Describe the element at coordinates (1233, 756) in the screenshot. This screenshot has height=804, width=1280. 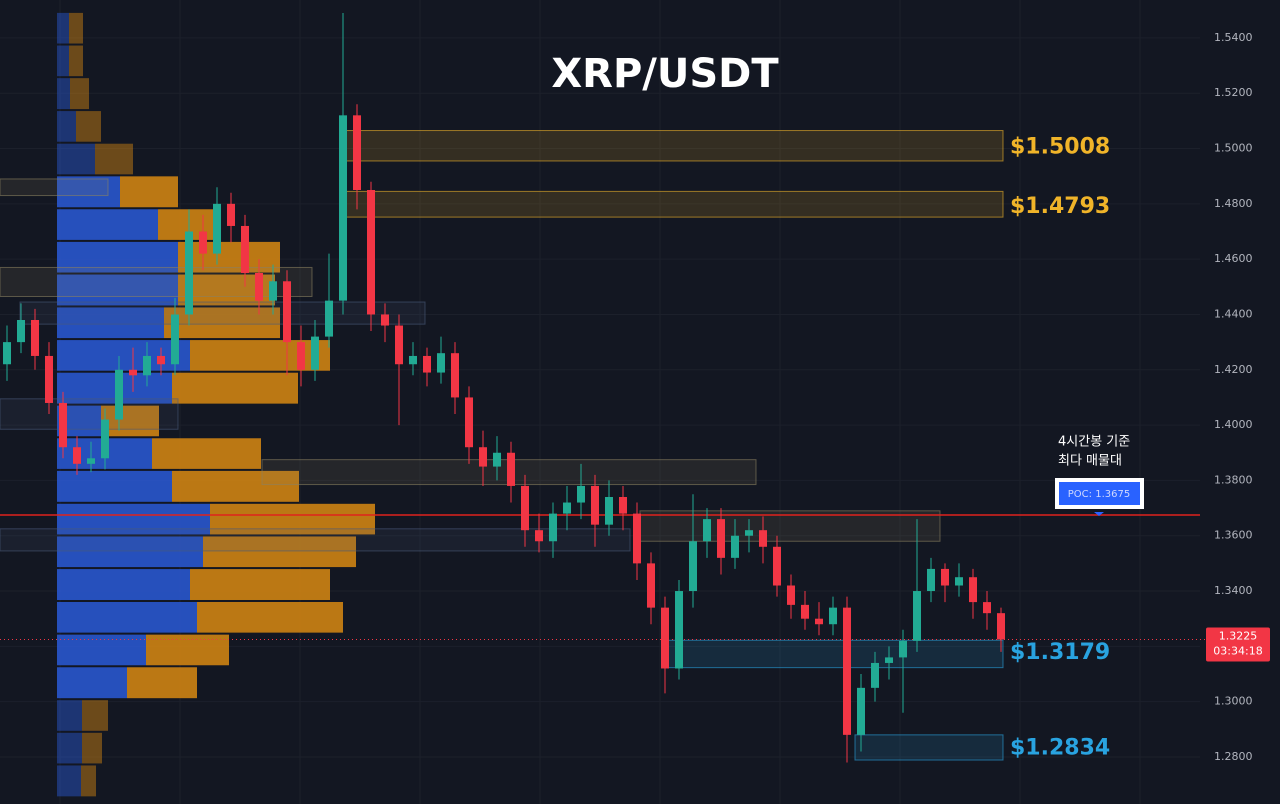
I see `y-tick-label: 1.2800` at that location.